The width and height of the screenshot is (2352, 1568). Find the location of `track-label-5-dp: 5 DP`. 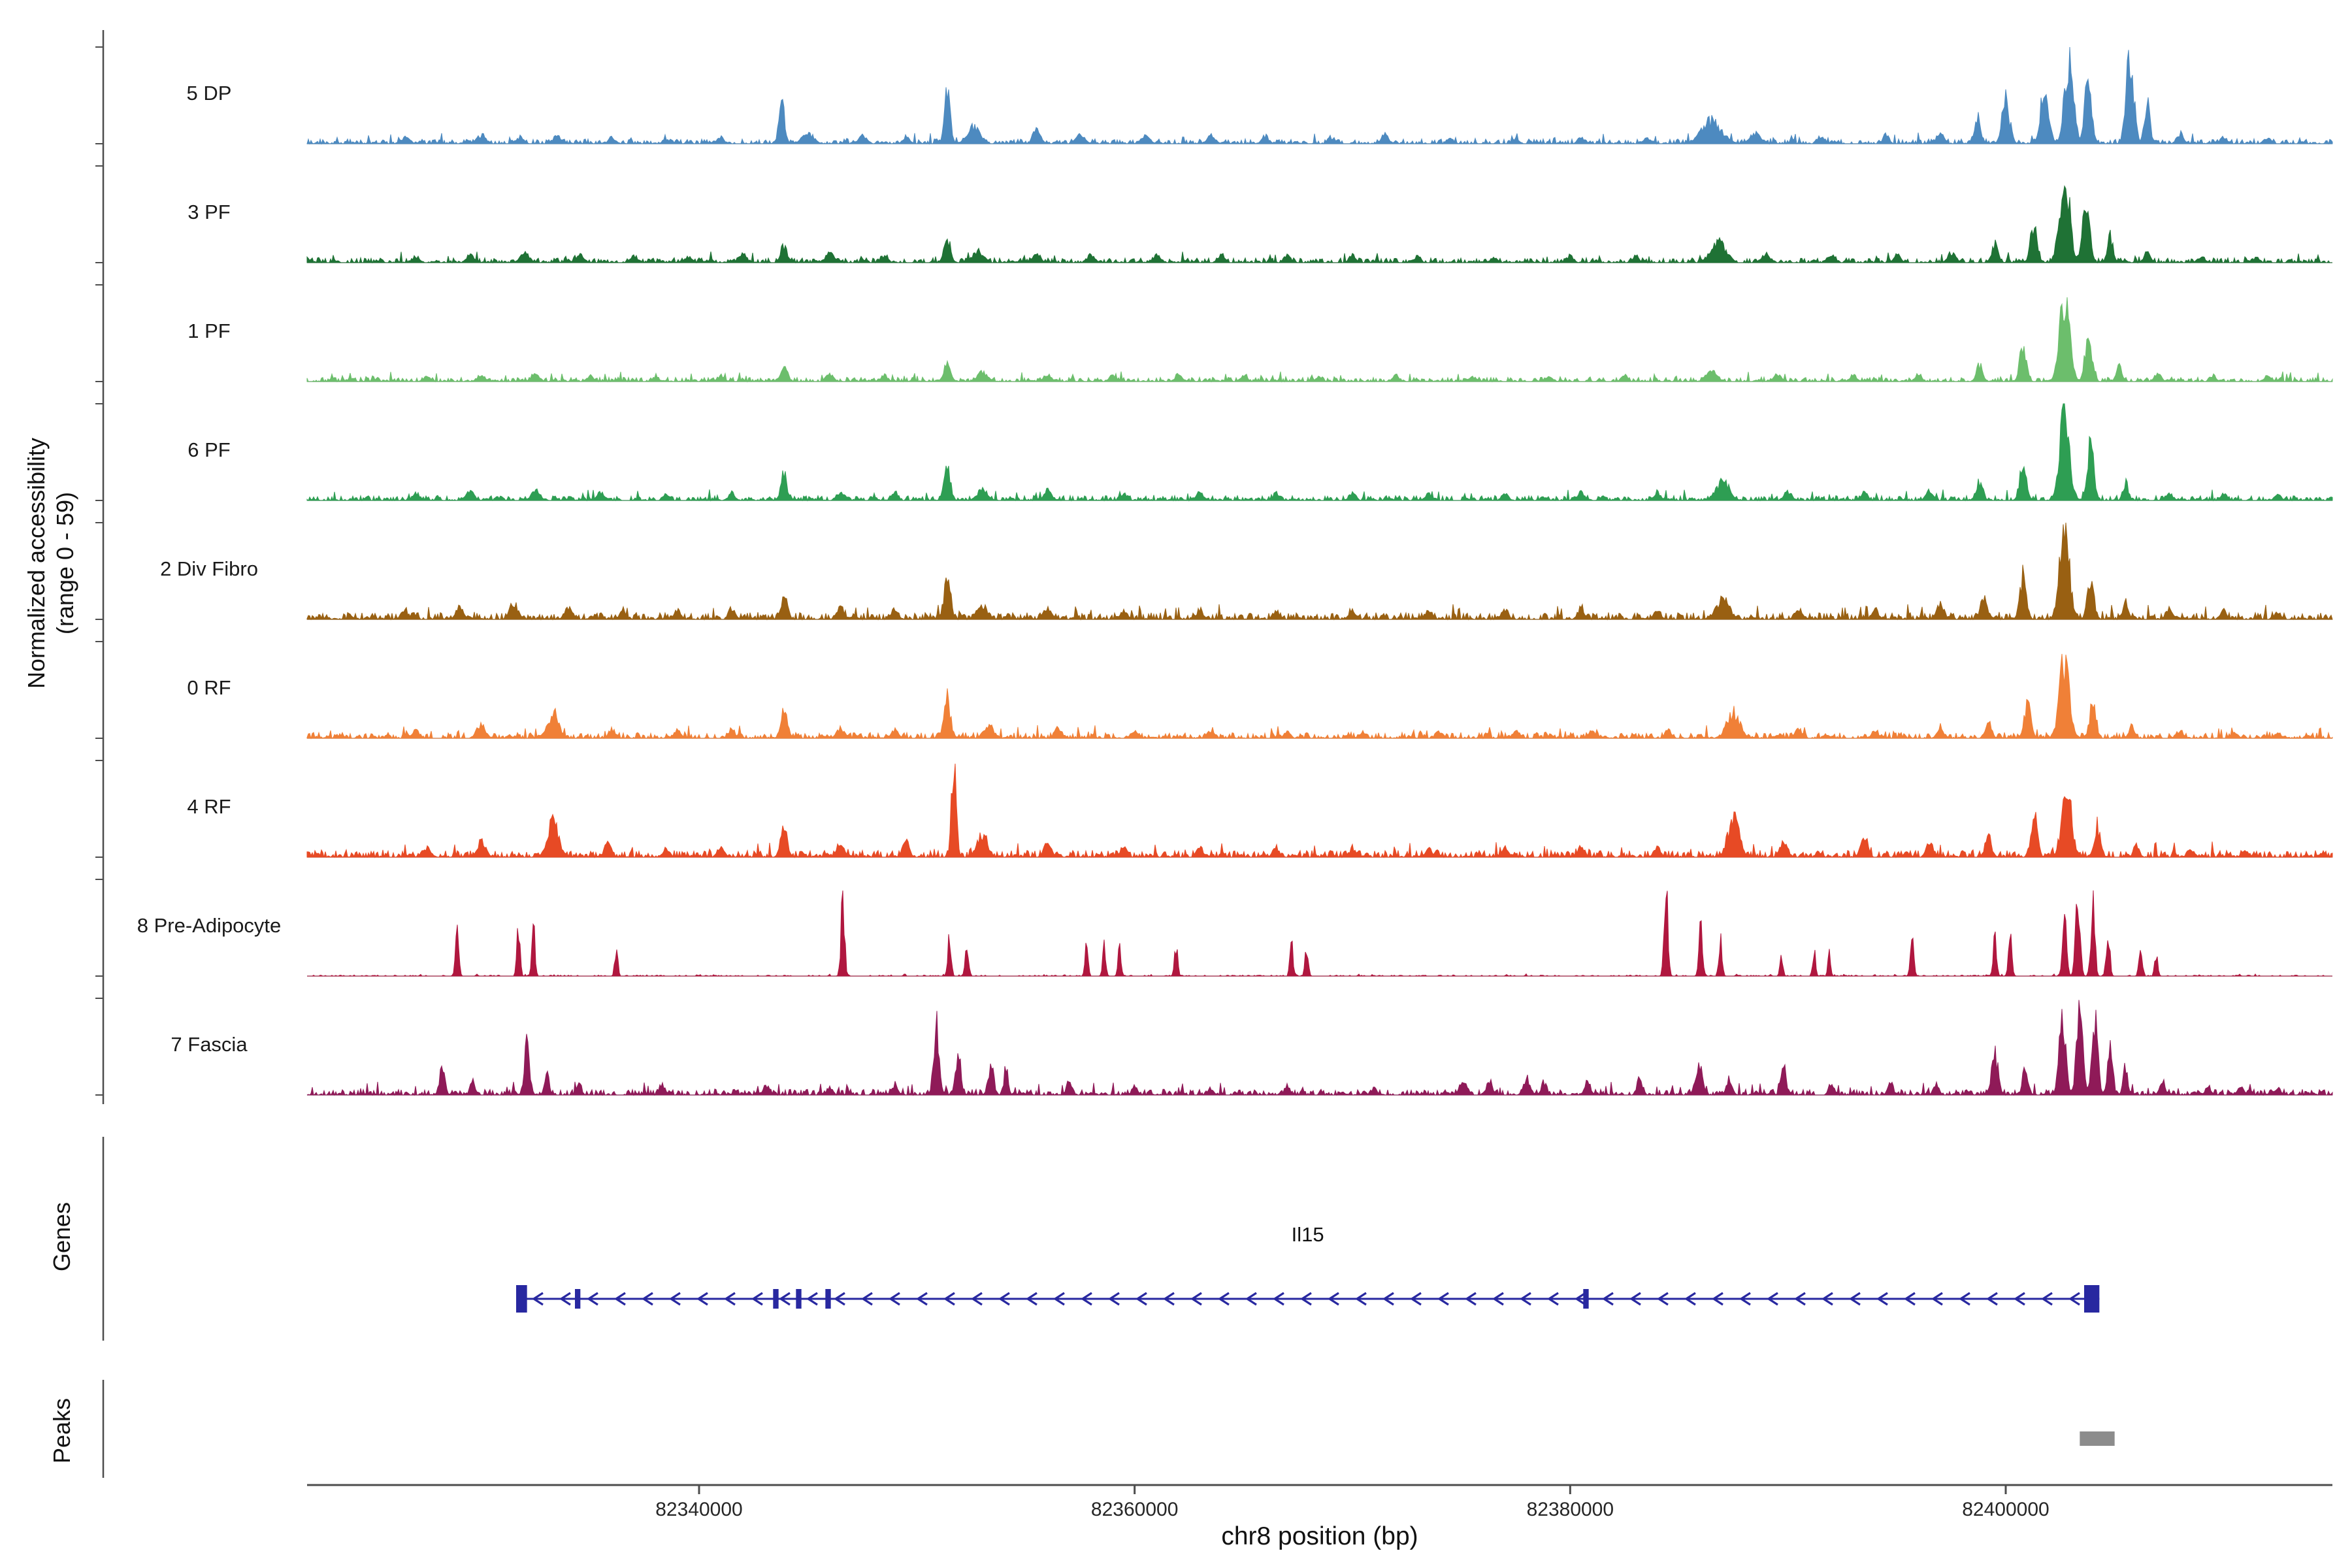

track-label-5-dp: 5 DP is located at coordinates (209, 93).